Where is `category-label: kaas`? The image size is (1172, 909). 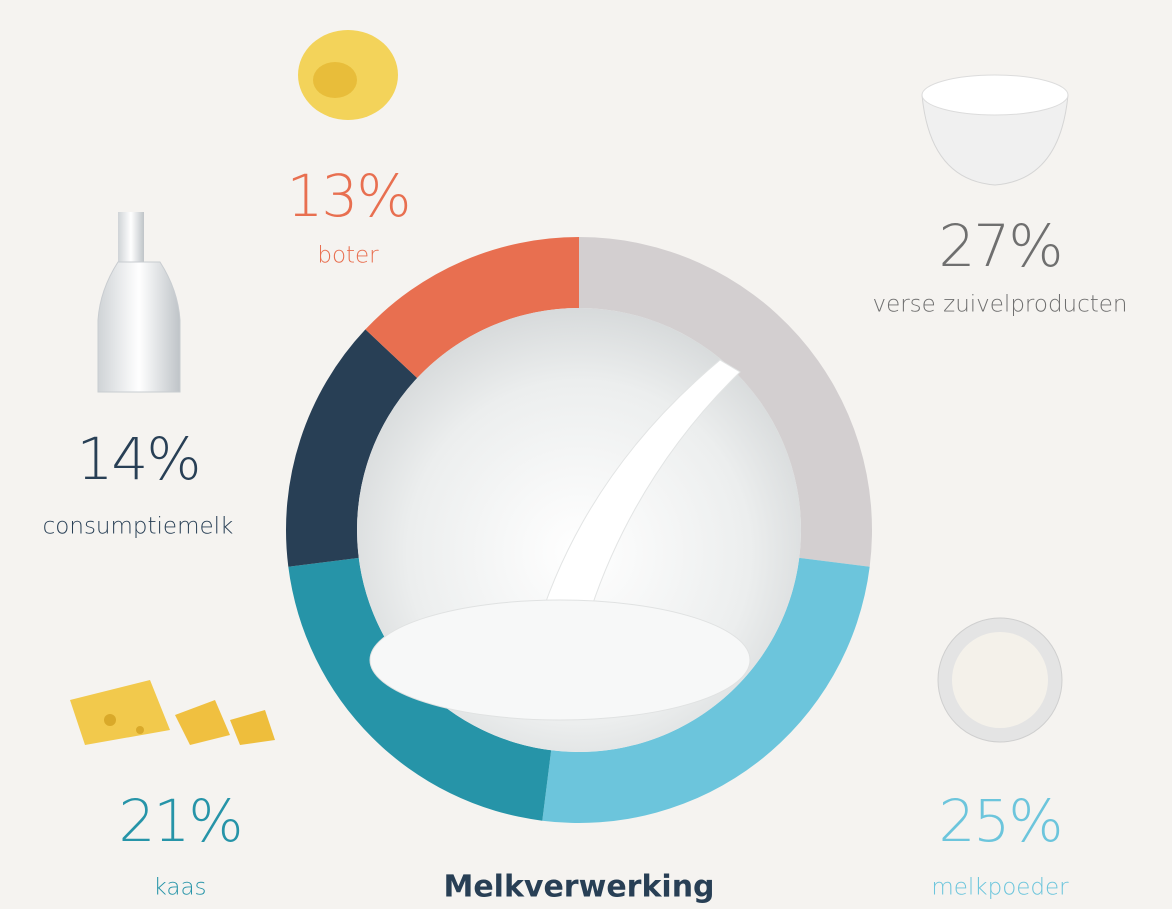 category-label: kaas is located at coordinates (179, 888).